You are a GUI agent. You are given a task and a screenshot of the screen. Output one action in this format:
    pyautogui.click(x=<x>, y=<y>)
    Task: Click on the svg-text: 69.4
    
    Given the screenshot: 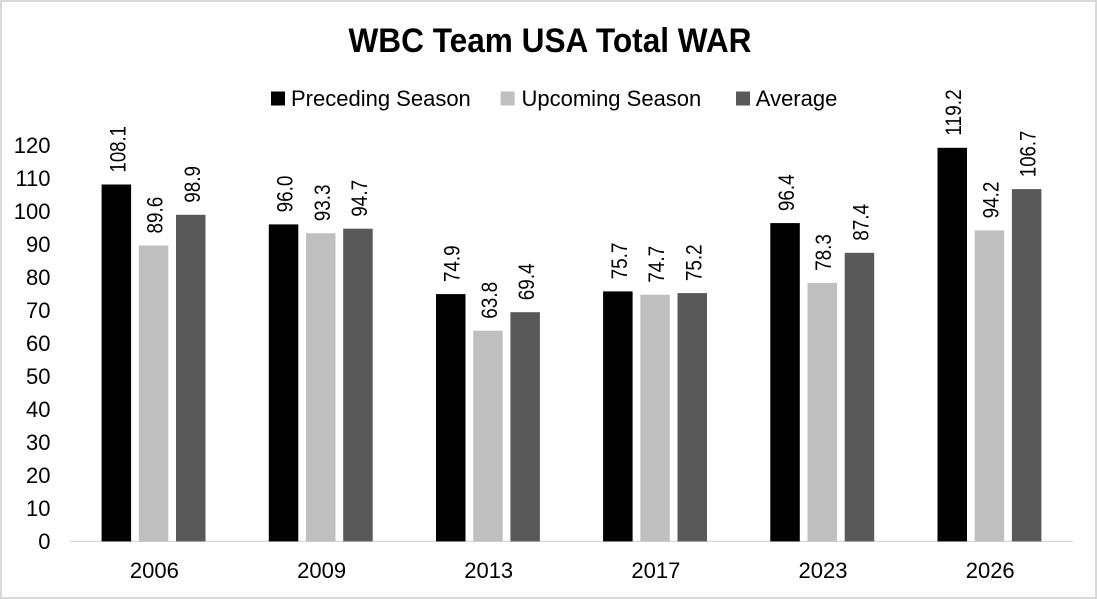 What is the action you would take?
    pyautogui.click(x=526, y=281)
    